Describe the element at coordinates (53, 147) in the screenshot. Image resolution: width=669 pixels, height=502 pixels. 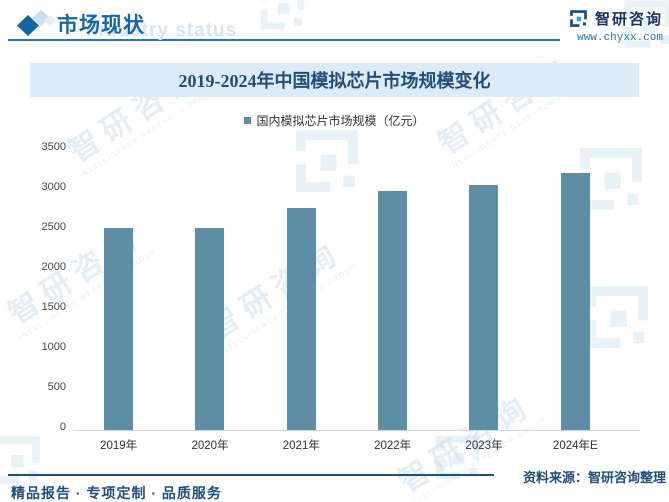
I see `y-tick-label: 3500` at that location.